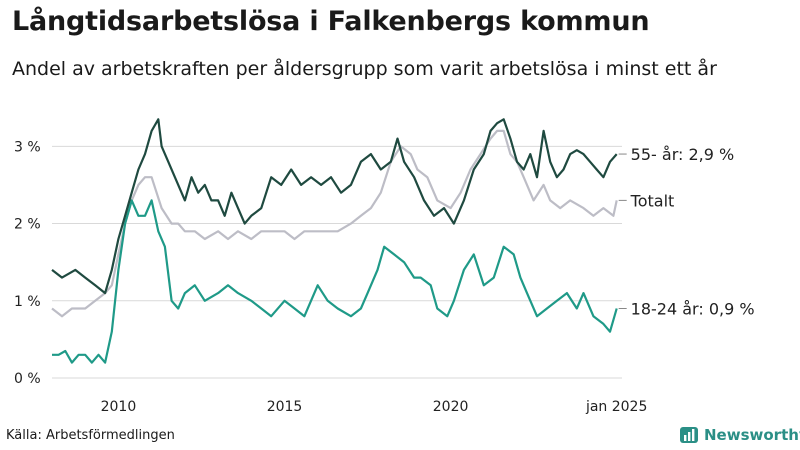  Describe the element at coordinates (27, 147) in the screenshot. I see `y-tick-label-3: 3 %` at that location.